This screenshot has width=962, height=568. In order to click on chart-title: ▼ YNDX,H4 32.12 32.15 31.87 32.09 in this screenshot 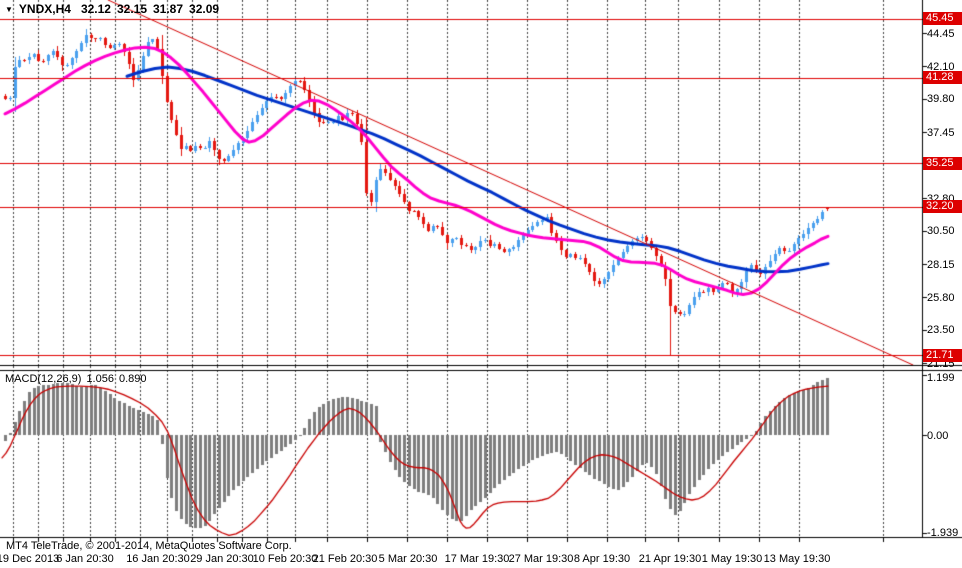, I will do `click(115, 9)`.